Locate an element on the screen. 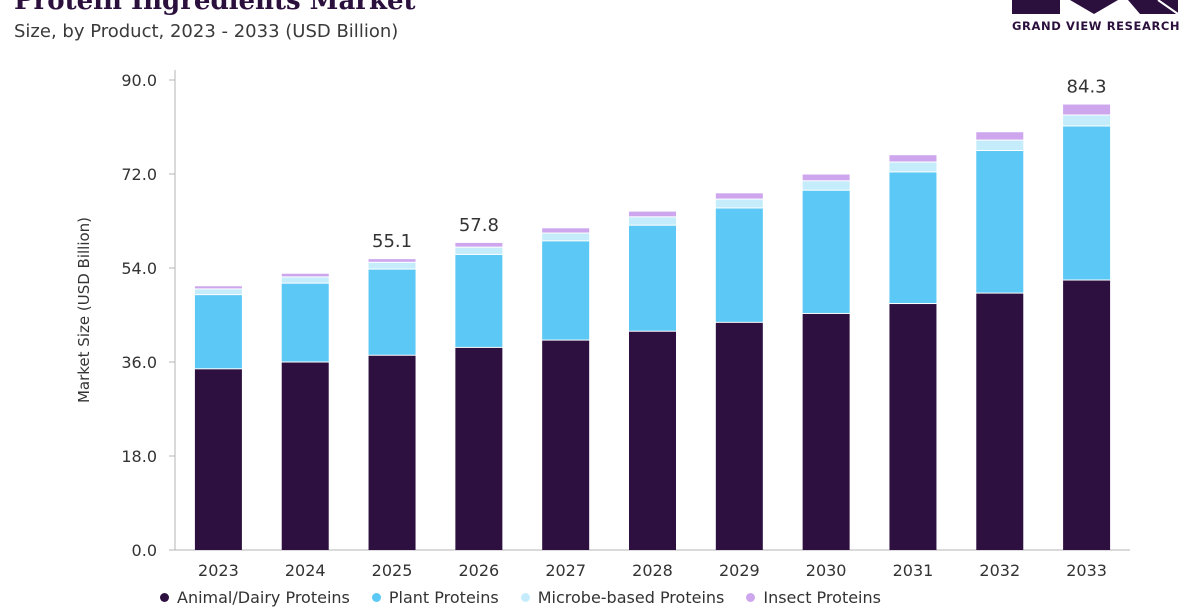 This screenshot has height=607, width=1200. y-tick-label: 72.0 is located at coordinates (139, 174).